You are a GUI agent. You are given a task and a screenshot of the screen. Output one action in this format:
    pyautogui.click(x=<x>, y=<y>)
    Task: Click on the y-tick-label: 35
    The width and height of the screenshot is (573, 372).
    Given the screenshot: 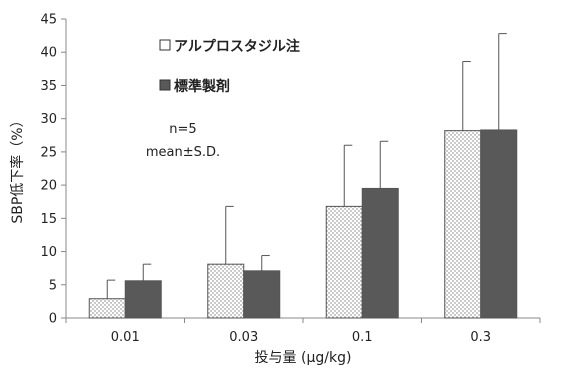 What is the action you would take?
    pyautogui.click(x=48, y=86)
    